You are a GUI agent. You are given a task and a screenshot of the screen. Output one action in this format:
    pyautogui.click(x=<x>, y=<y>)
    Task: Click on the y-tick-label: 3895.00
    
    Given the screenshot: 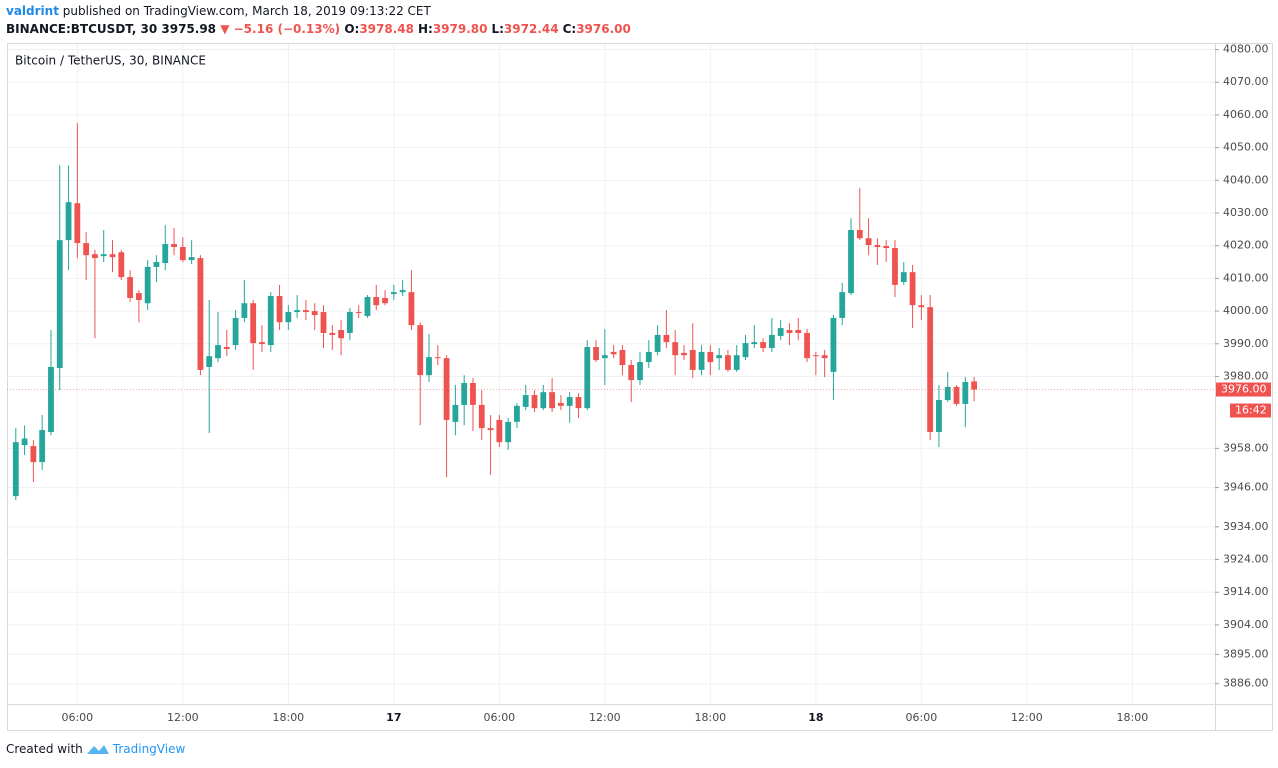 What is the action you would take?
    pyautogui.click(x=1246, y=653)
    